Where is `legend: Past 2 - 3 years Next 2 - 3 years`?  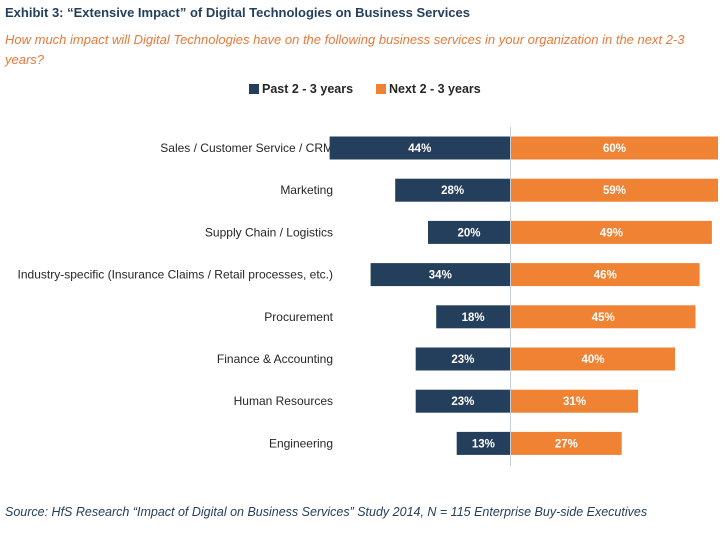
legend: Past 2 - 3 years Next 2 - 3 years is located at coordinates (362, 90).